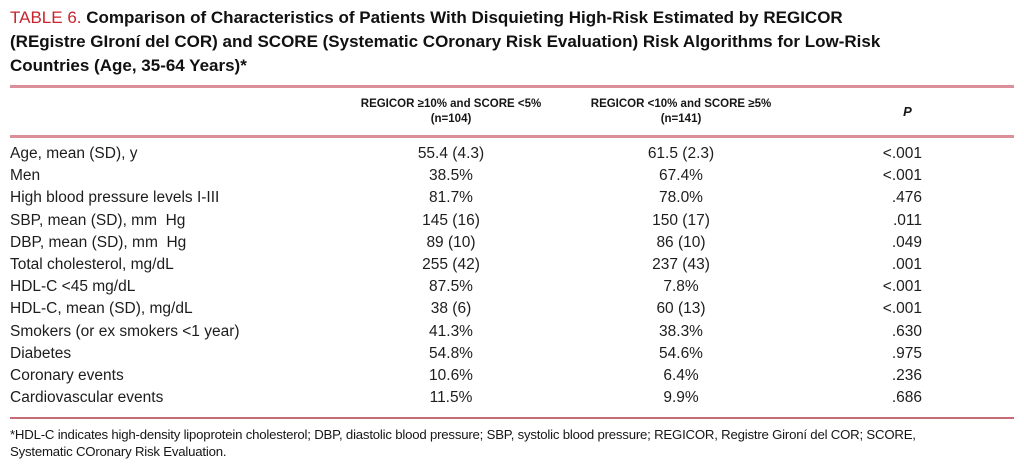 The image size is (1024, 474). I want to click on row-group1-value: 255 (42), so click(451, 264).